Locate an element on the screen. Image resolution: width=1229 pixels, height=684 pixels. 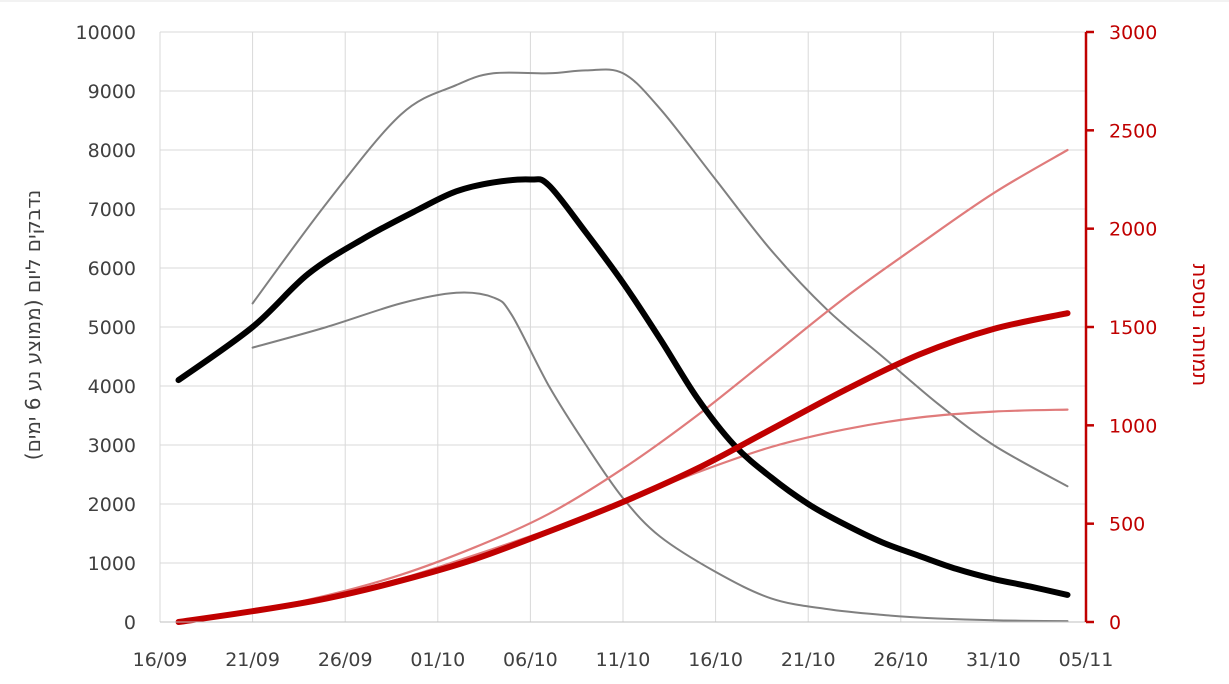
y-left-tick-label: 1000 is located at coordinates (112, 564).